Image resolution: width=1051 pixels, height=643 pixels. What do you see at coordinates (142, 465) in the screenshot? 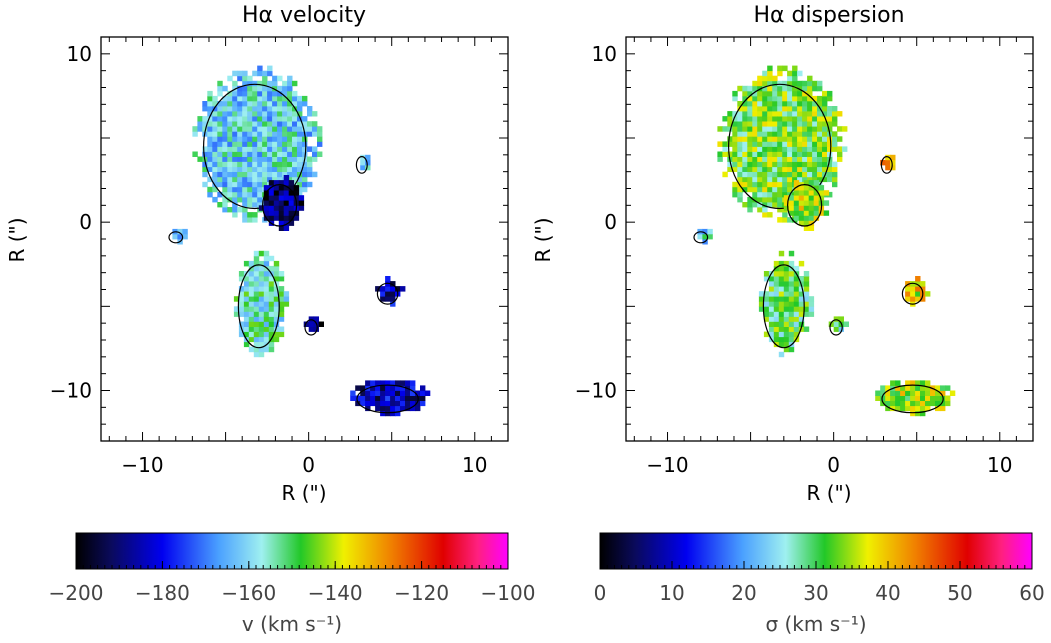
I see `x-tick-label: −10` at bounding box center [142, 465].